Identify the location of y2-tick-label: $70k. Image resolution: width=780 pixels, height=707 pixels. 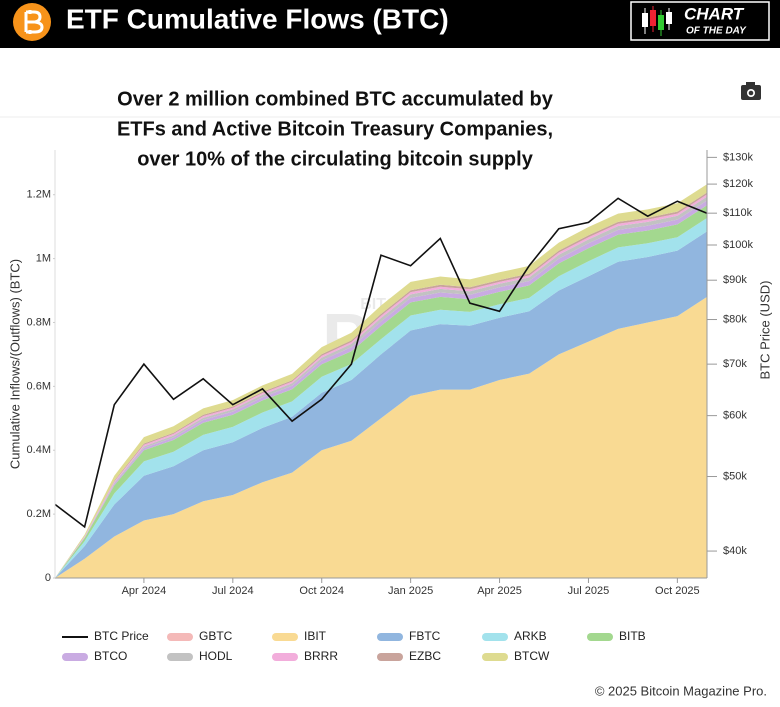
(735, 364).